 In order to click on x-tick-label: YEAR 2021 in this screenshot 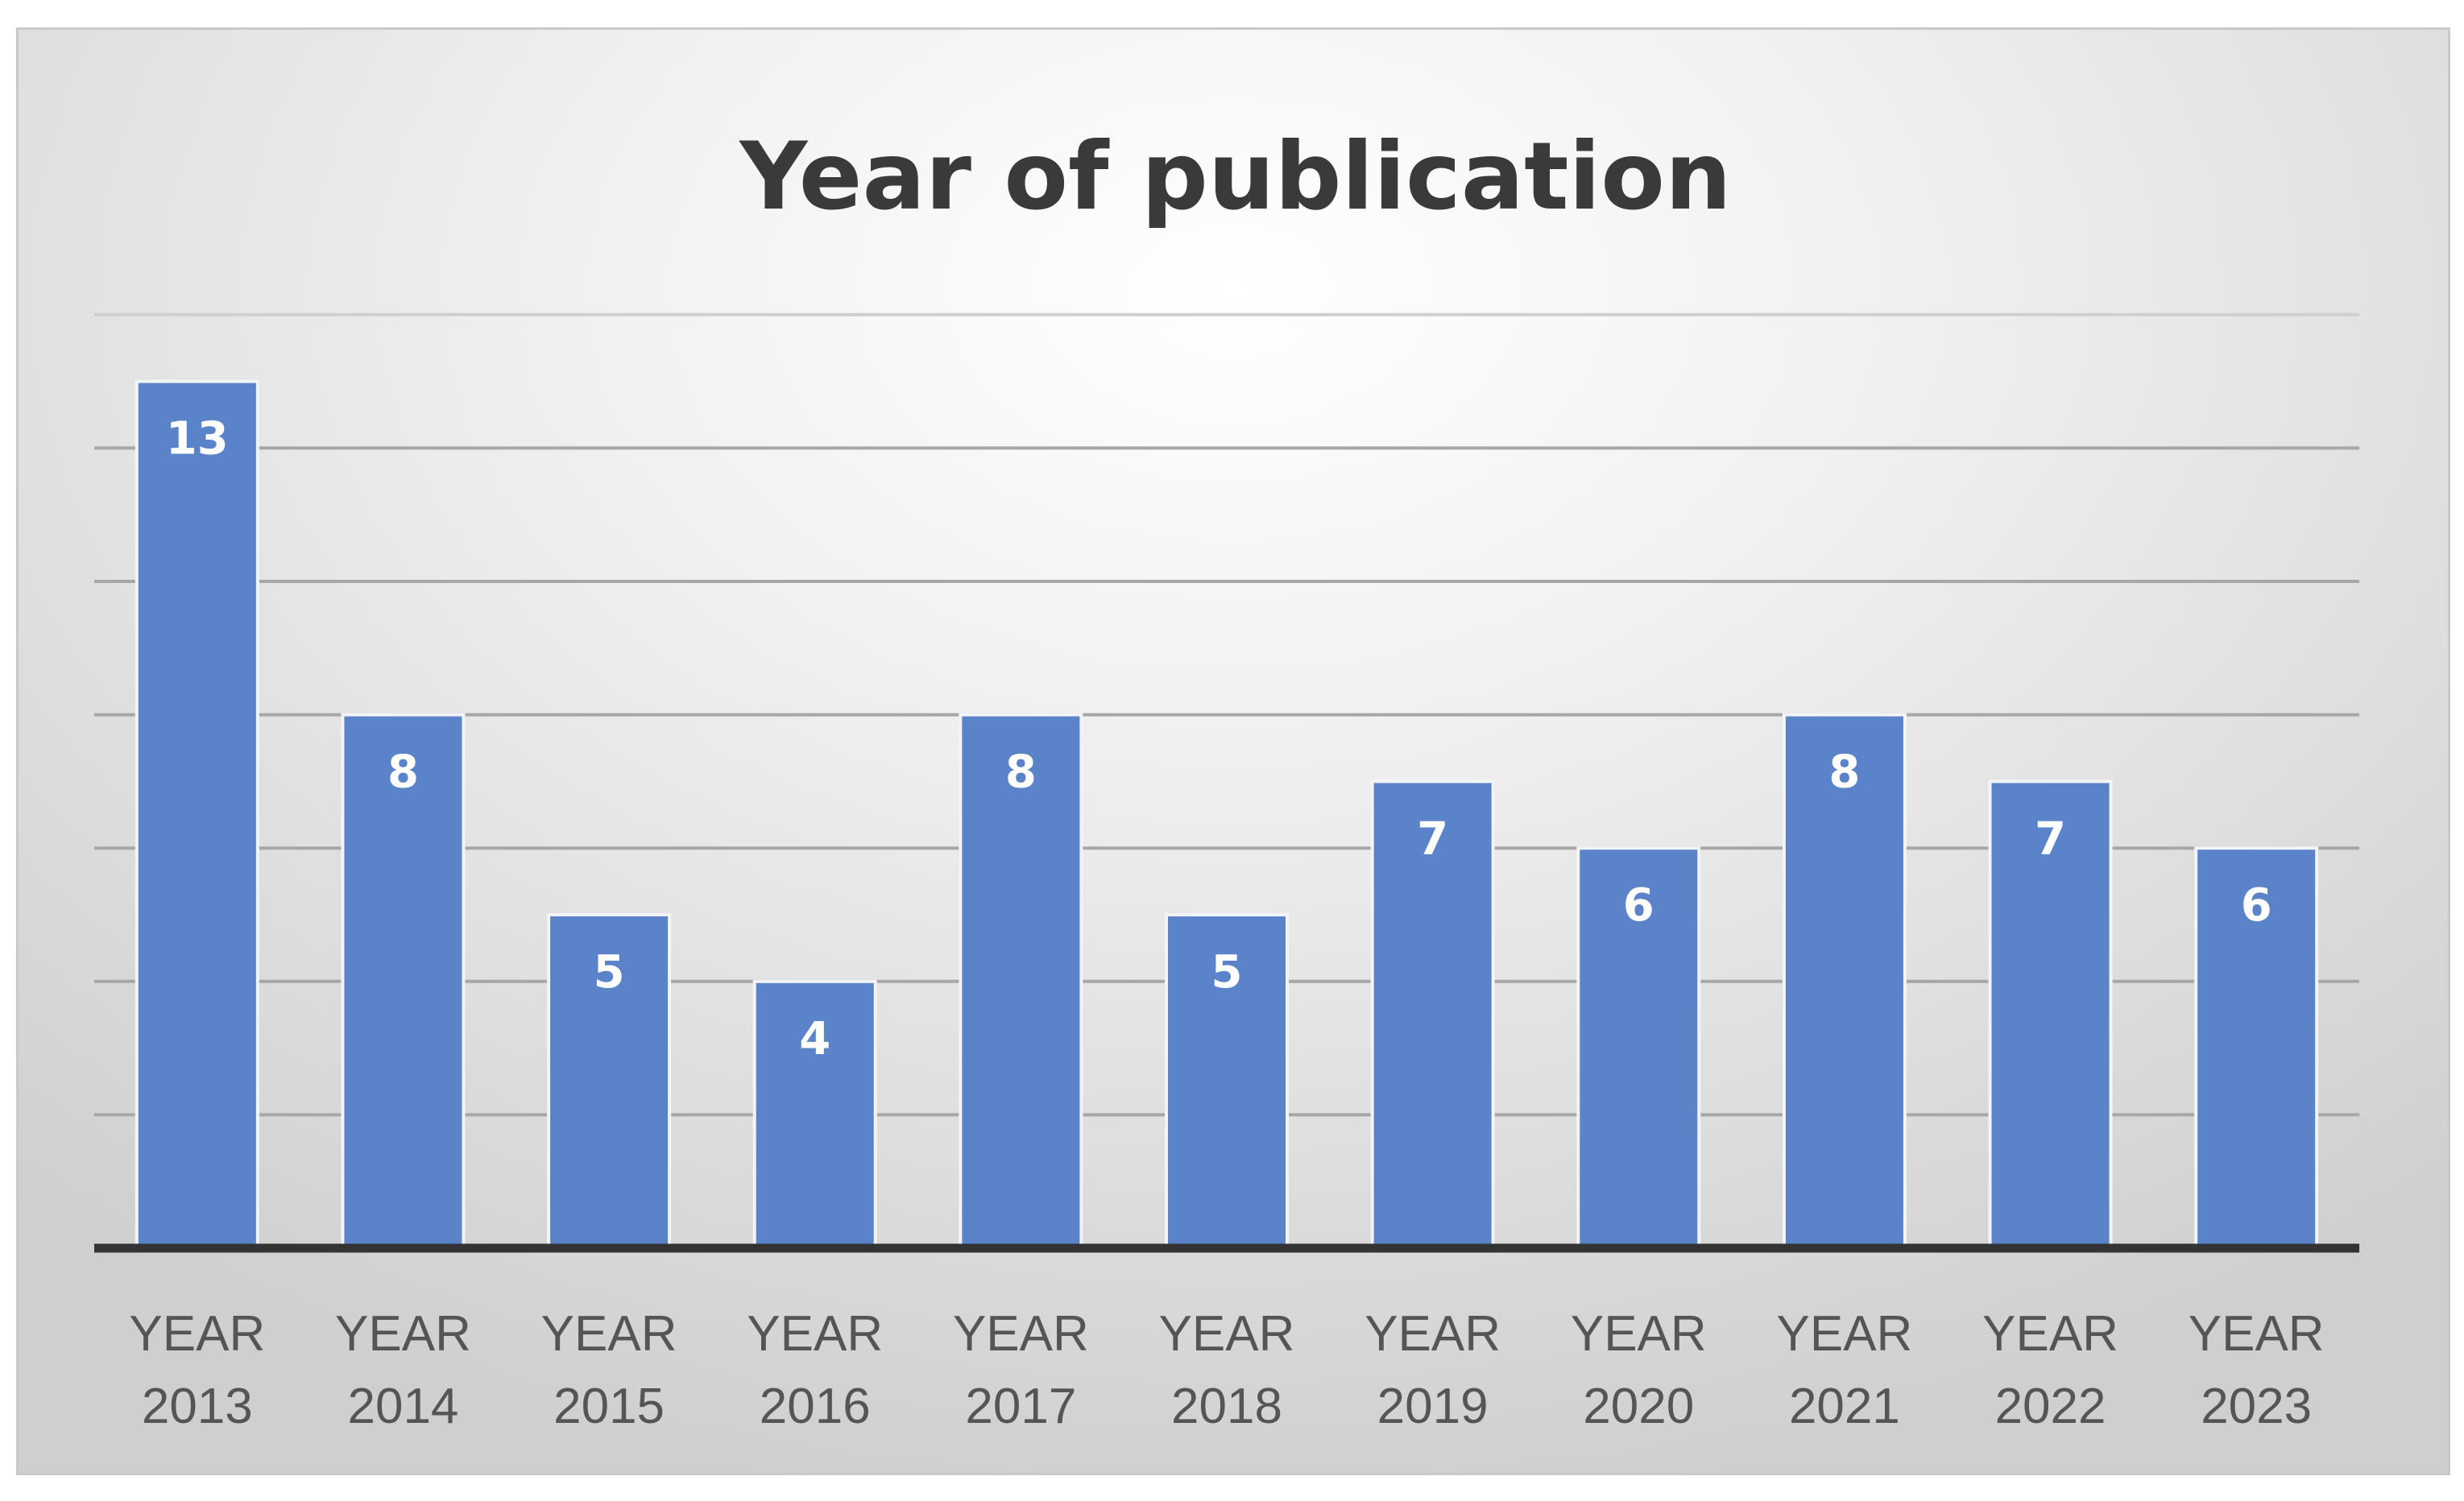, I will do `click(1844, 1370)`.